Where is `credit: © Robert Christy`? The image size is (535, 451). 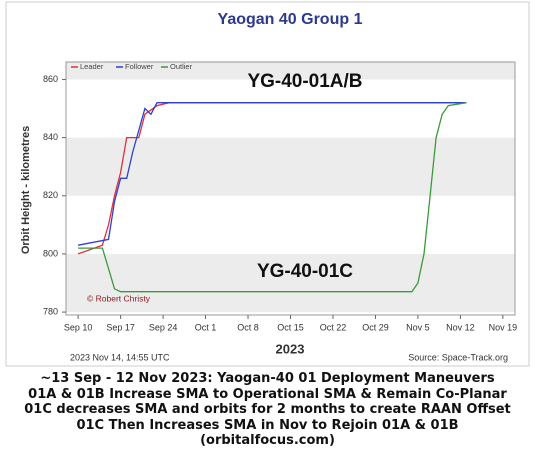 credit: © Robert Christy is located at coordinates (119, 298).